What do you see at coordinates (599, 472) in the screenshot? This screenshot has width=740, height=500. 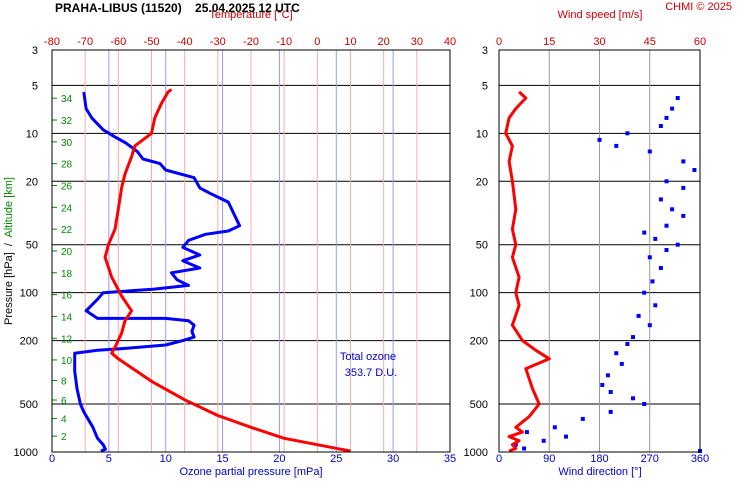 I see `wind-direction-axis-label: Wind direction [°]` at bounding box center [599, 472].